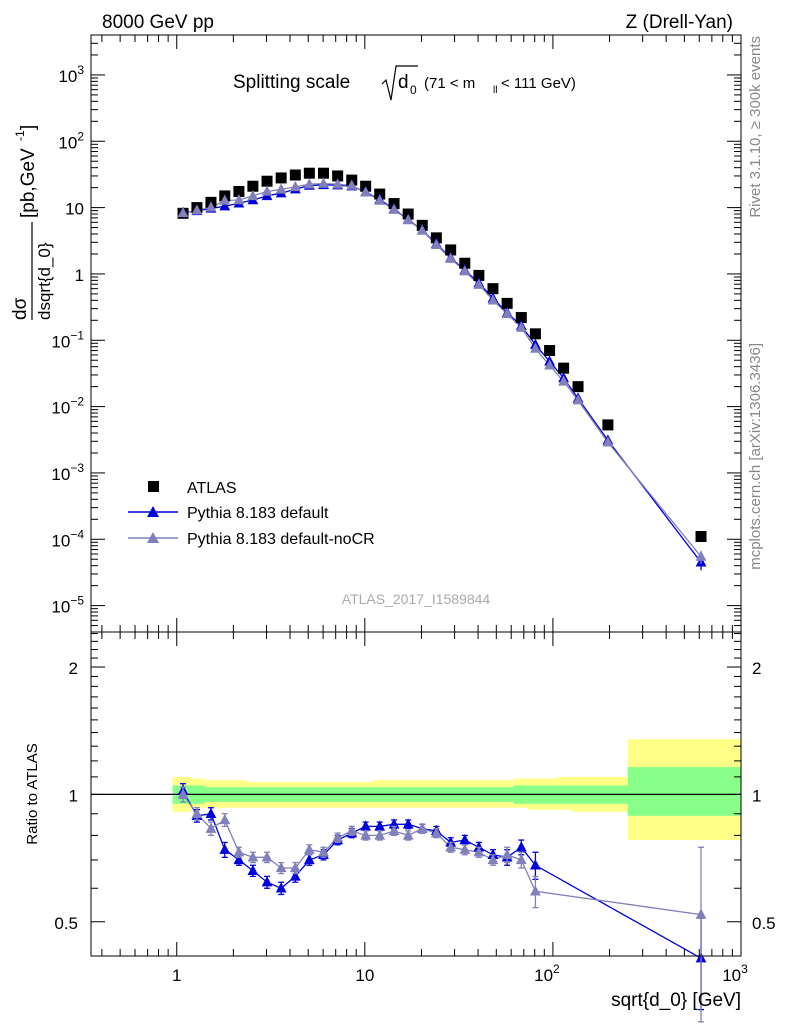 This screenshot has width=786, height=1024. What do you see at coordinates (413, 90) in the screenshot?
I see `plot-title-symbol-sub: 0` at bounding box center [413, 90].